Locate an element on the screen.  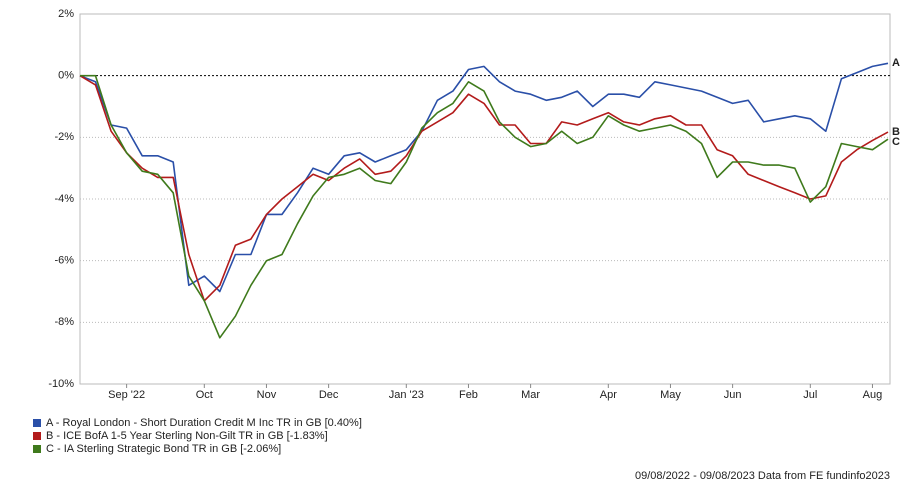
x-tick-label: Jun is located at coordinates (733, 395).